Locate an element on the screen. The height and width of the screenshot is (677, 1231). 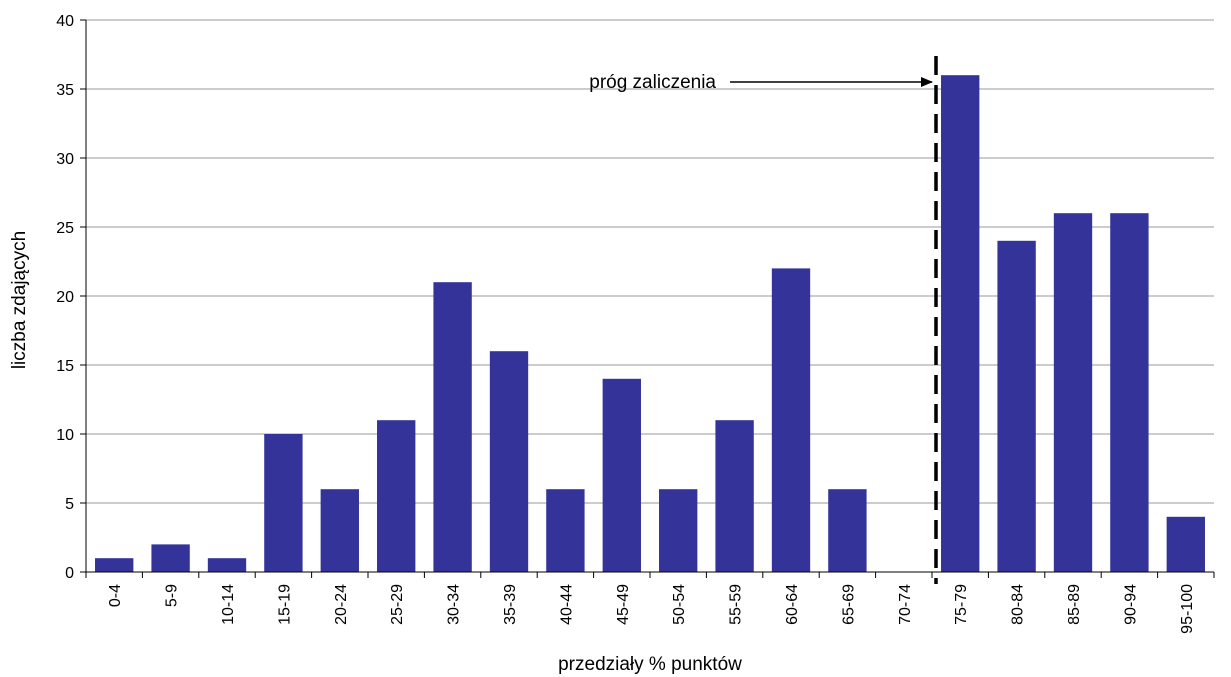
x-tick-label: 45-49 is located at coordinates (623, 604).